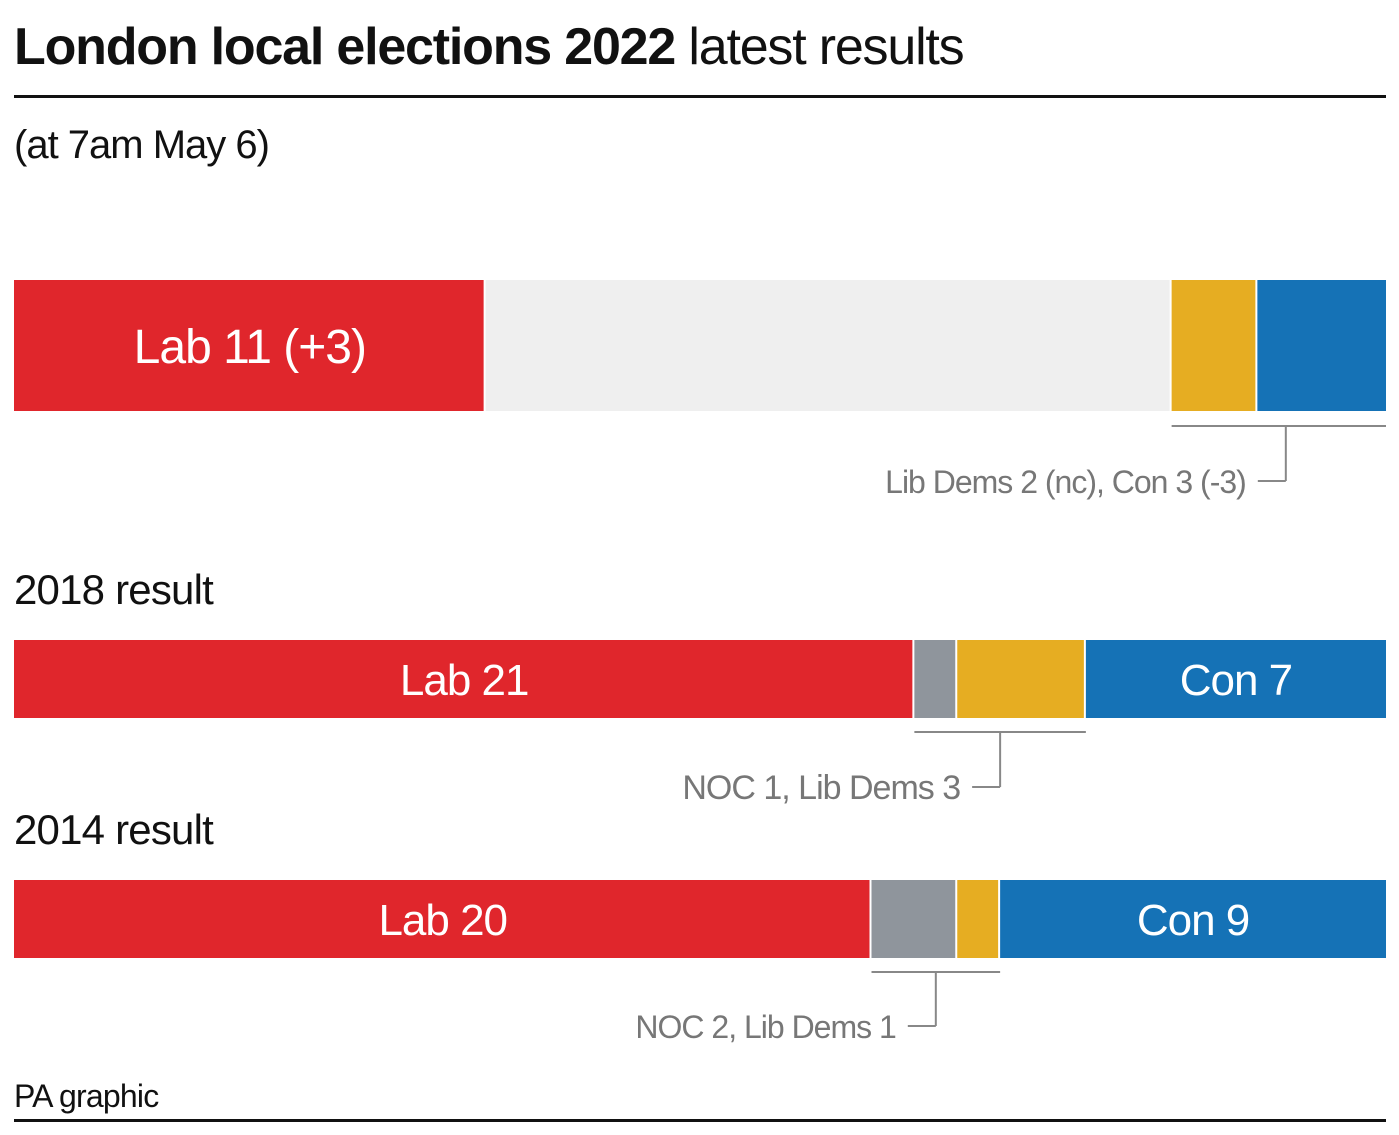 The width and height of the screenshot is (1399, 1135). What do you see at coordinates (1213, 345) in the screenshot?
I see `bar-0-segment-lib-dems` at bounding box center [1213, 345].